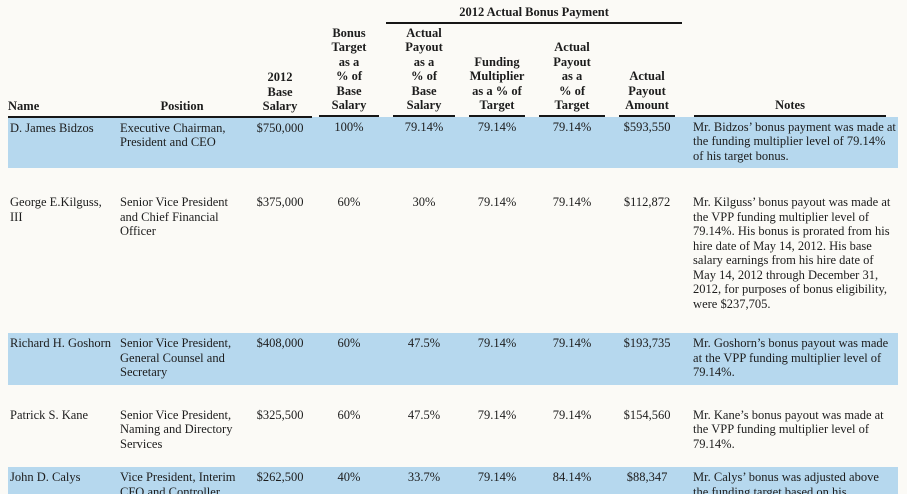  I want to click on cell-bonus-target: 40%, so click(349, 477).